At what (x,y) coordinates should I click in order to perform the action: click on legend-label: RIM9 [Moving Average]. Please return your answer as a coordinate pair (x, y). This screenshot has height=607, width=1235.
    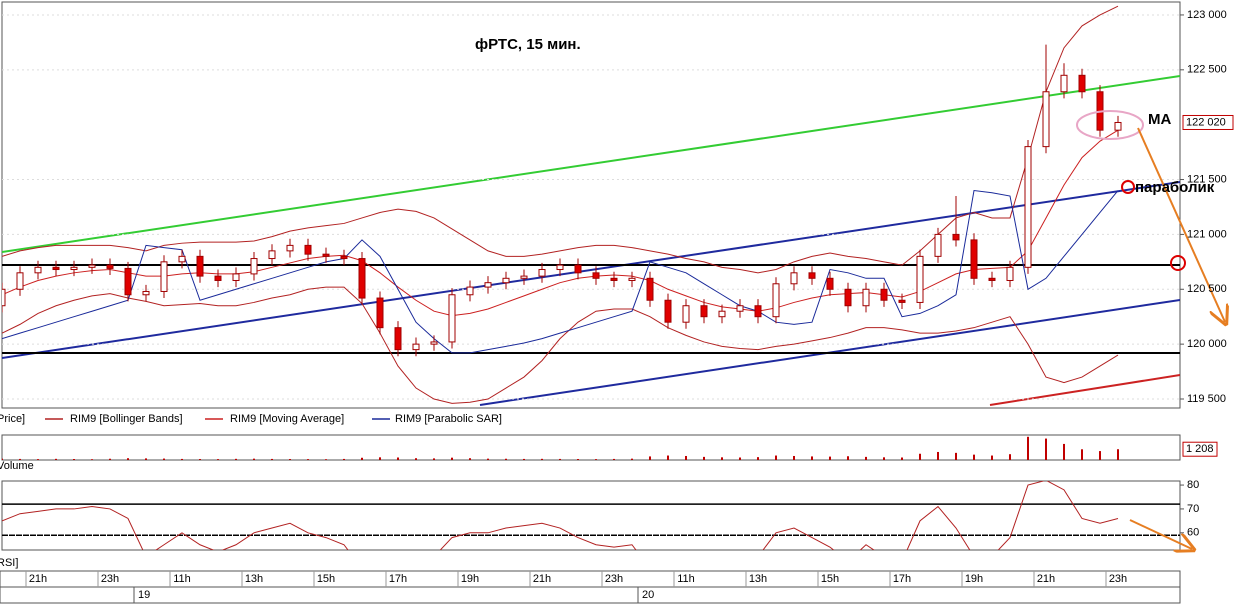
    Looking at the image, I should click on (287, 419).